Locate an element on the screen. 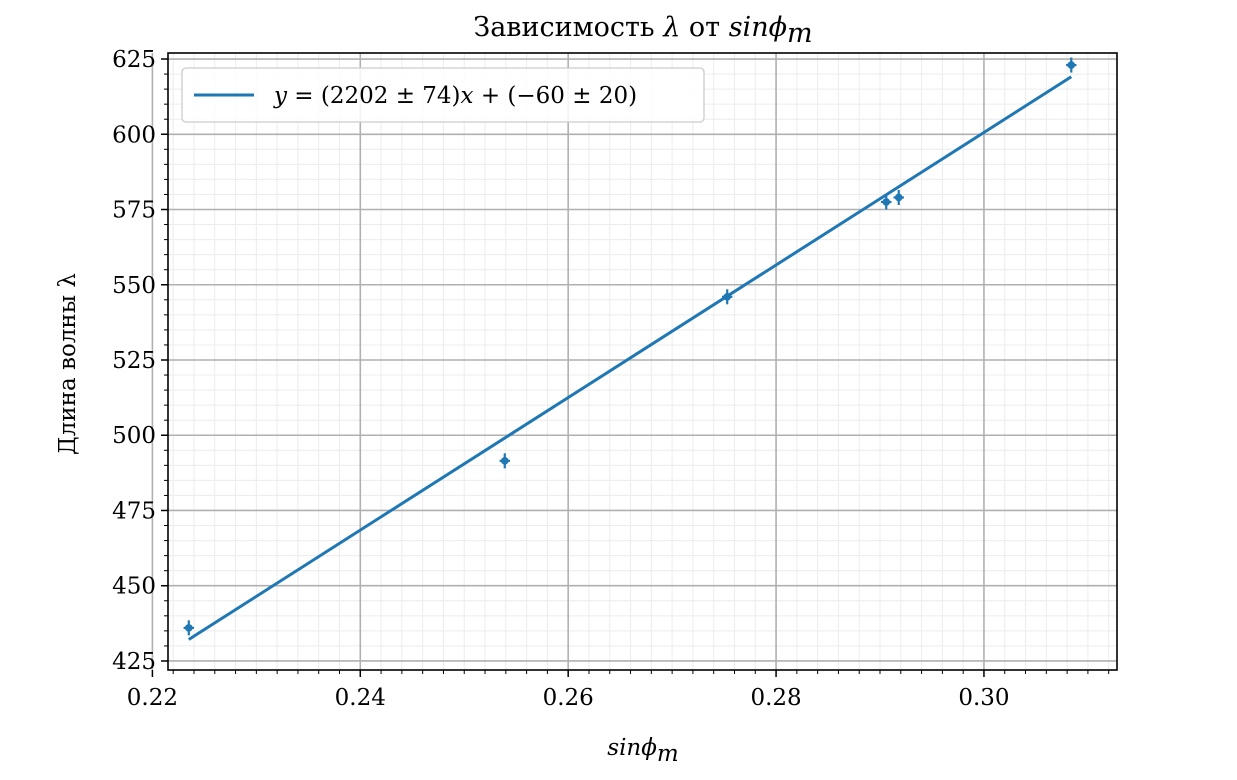 The height and width of the screenshot is (780, 1237). x-tick-label: 0.26 is located at coordinates (568, 698).